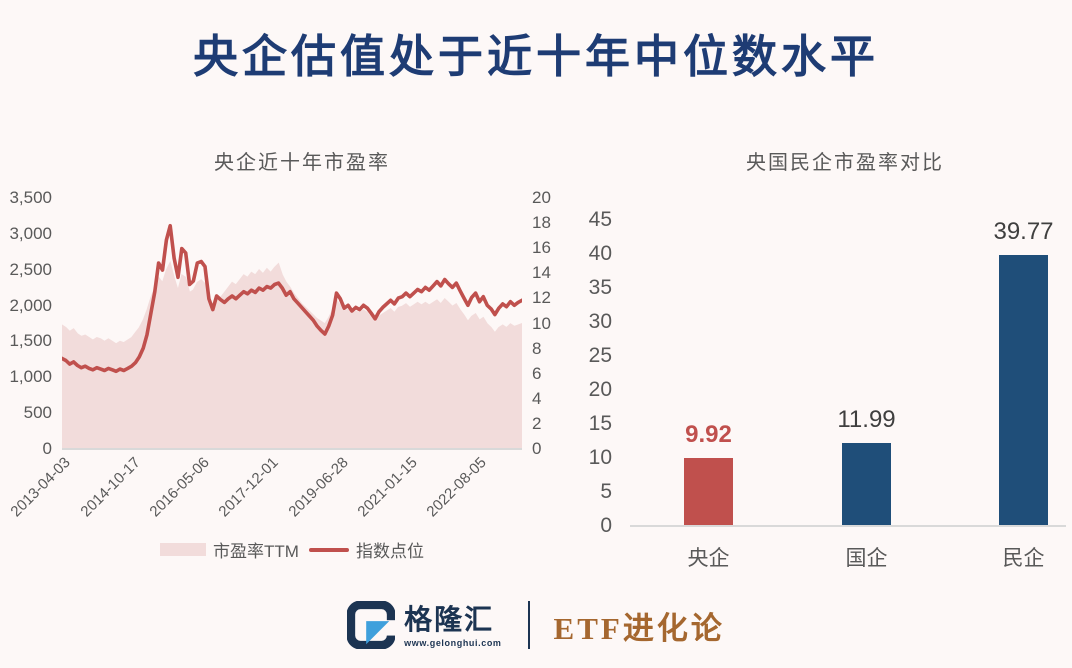 This screenshot has height=668, width=1072. I want to click on bar-category-label: 国企, so click(866, 558).